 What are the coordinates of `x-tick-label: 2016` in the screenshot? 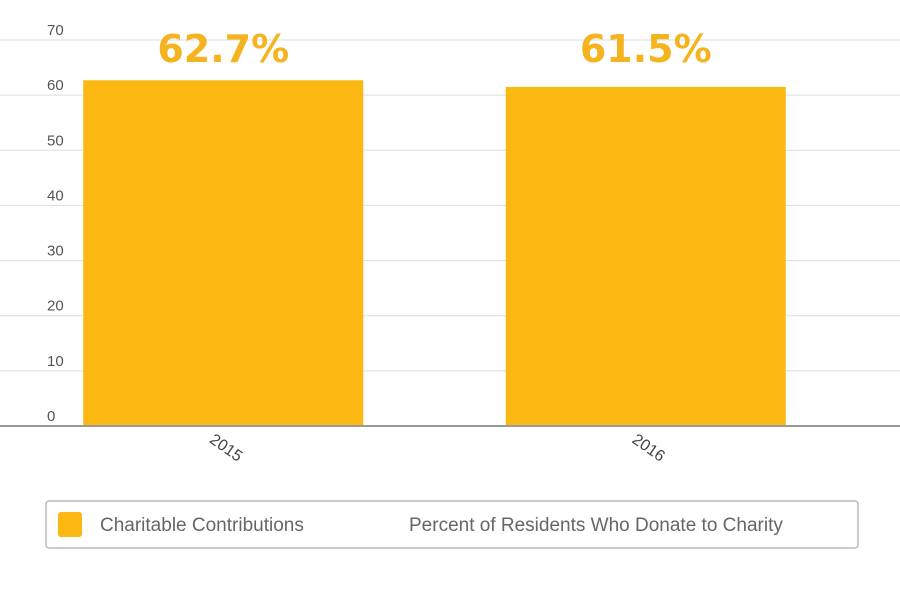 It's located at (648, 448).